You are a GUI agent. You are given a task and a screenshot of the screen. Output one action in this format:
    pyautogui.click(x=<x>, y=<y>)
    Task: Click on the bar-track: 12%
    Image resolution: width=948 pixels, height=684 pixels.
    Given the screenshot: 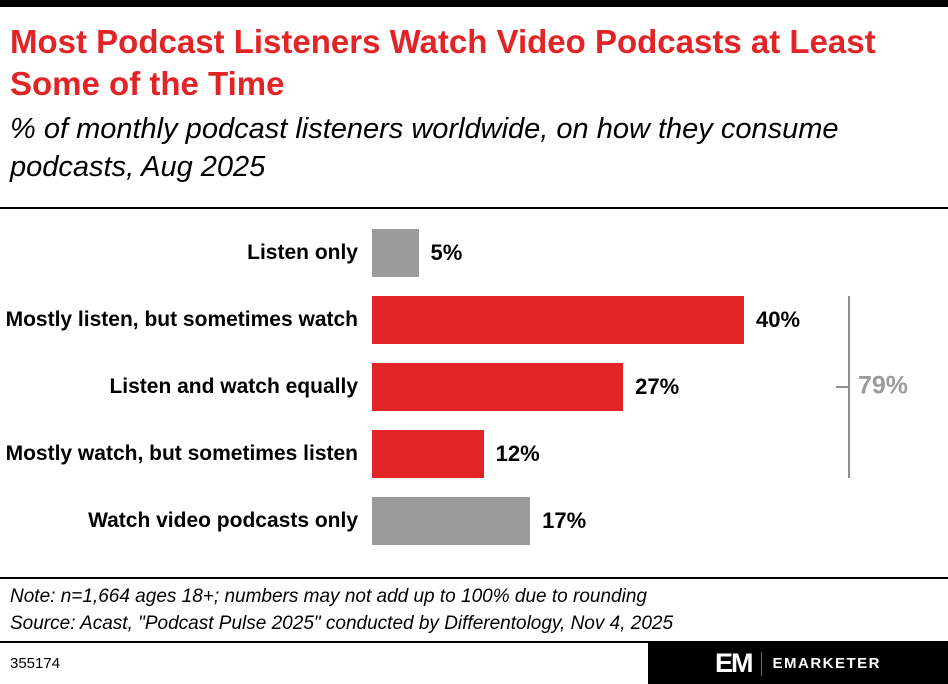 What is the action you would take?
    pyautogui.click(x=660, y=454)
    